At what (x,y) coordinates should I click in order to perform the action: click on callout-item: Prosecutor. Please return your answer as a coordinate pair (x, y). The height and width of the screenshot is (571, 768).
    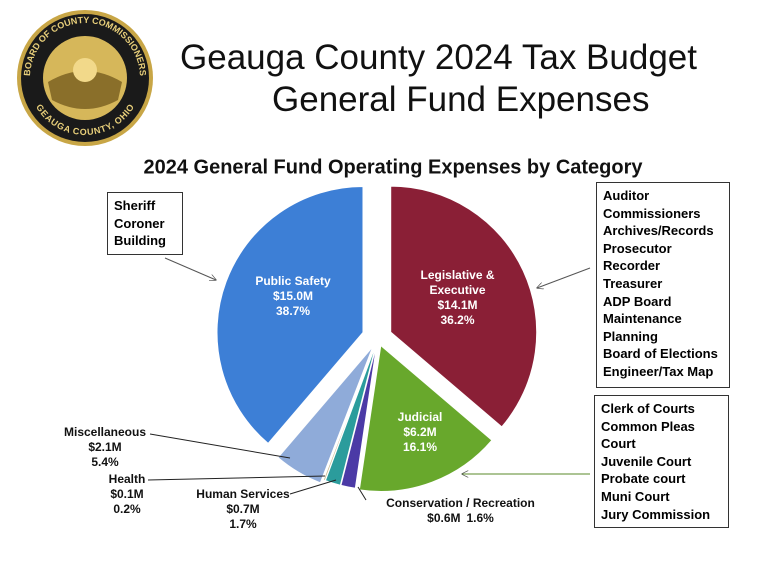
    Looking at the image, I should click on (637, 248).